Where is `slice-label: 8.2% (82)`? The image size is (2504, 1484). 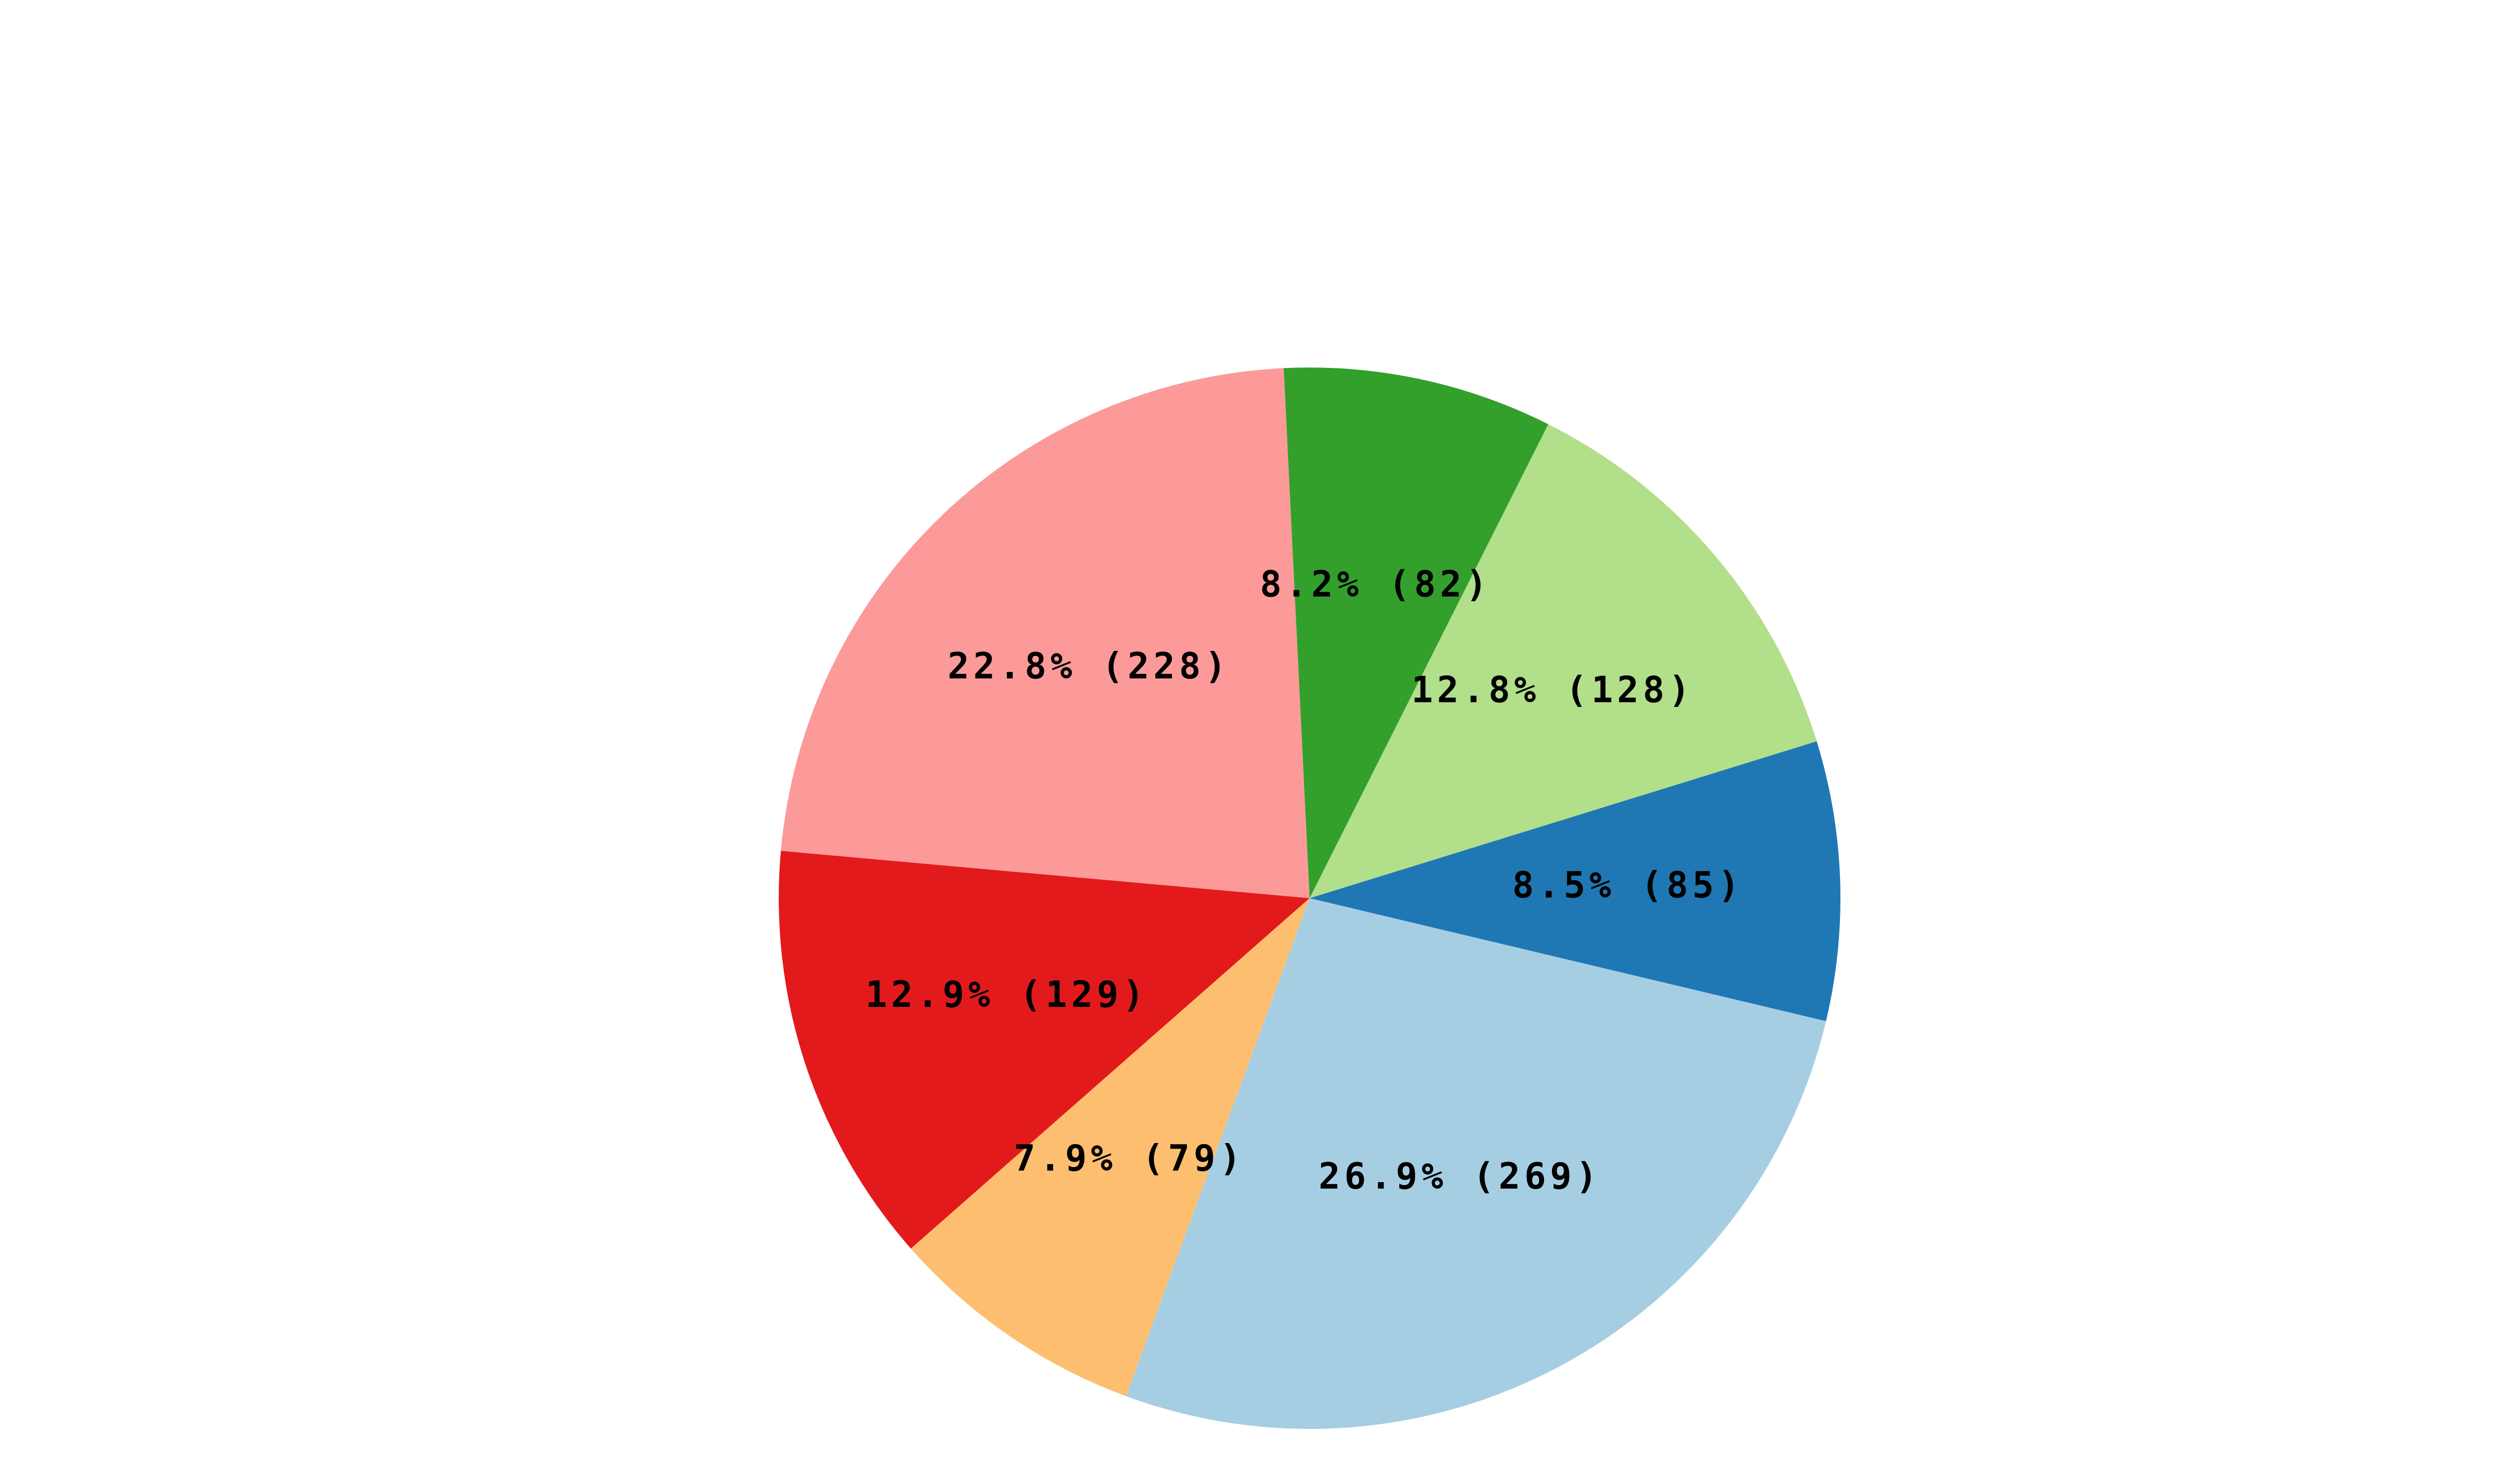
slice-label: 8.2% (82) is located at coordinates (1376, 584).